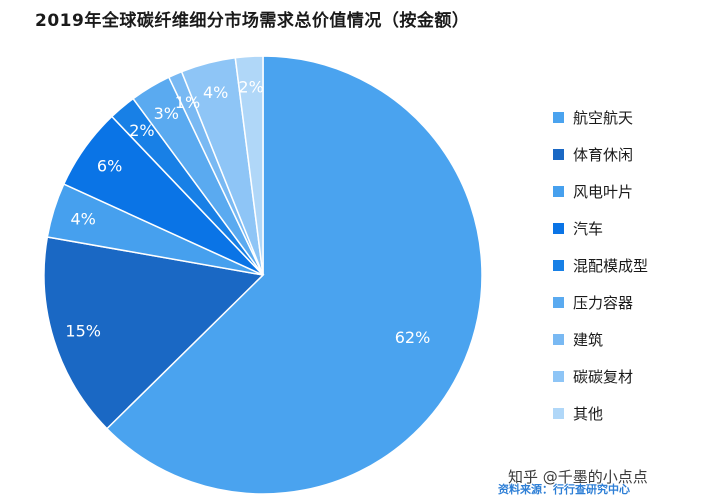  What do you see at coordinates (603, 303) in the screenshot?
I see `legend-label: 压力容器` at bounding box center [603, 303].